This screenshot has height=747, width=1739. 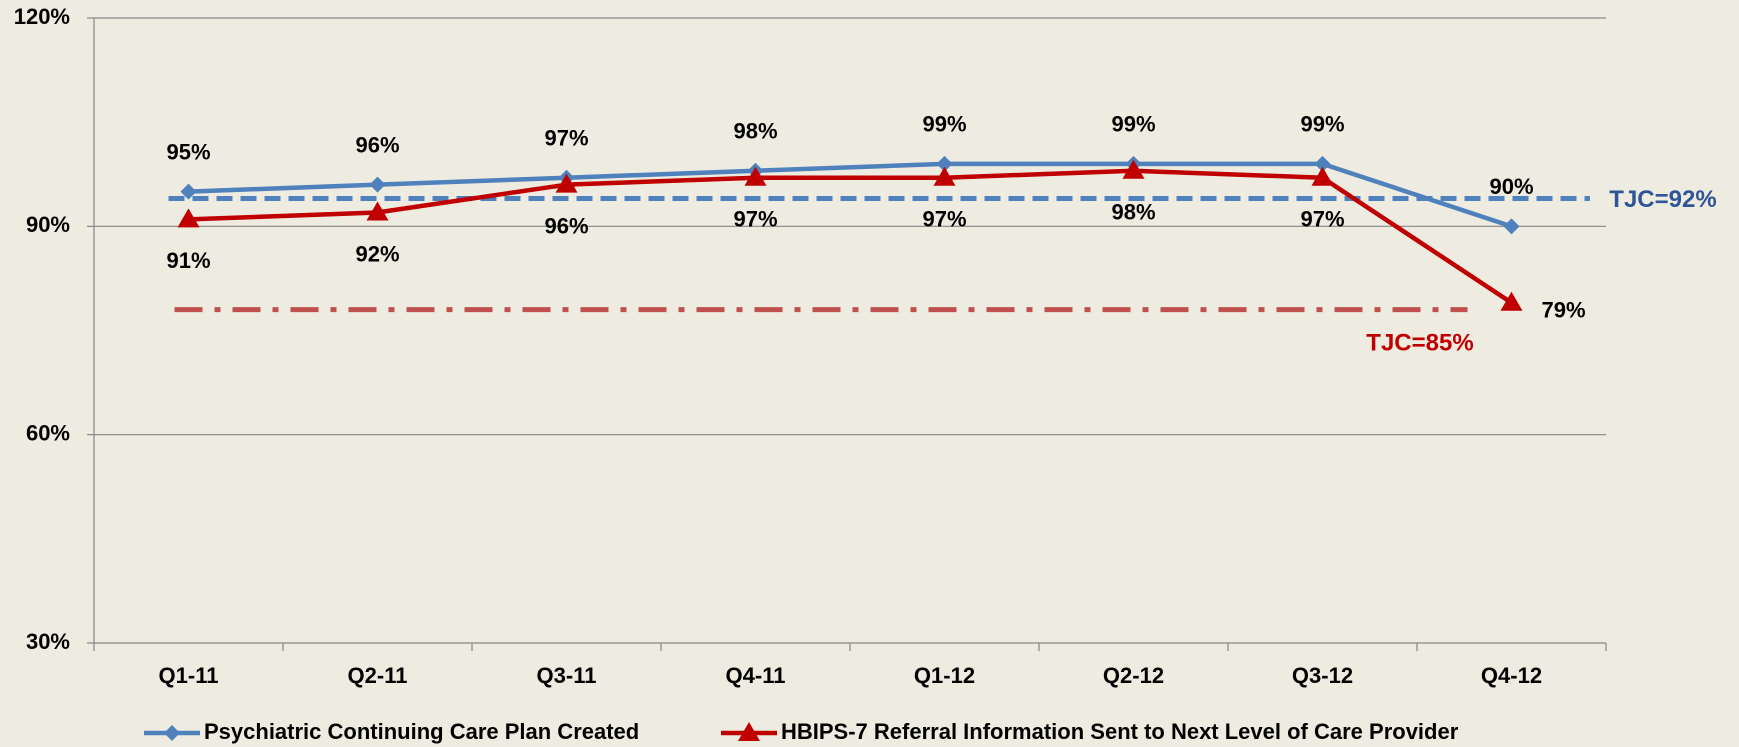 I want to click on annotation: TJC=85%, so click(x=1419, y=342).